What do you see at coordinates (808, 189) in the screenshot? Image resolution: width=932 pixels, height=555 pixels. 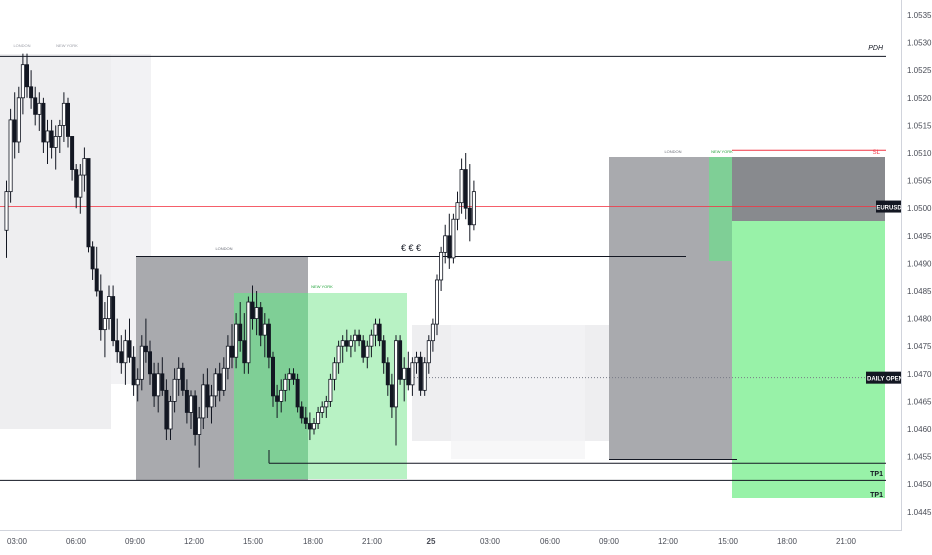 I see `stop-loss-zone` at bounding box center [808, 189].